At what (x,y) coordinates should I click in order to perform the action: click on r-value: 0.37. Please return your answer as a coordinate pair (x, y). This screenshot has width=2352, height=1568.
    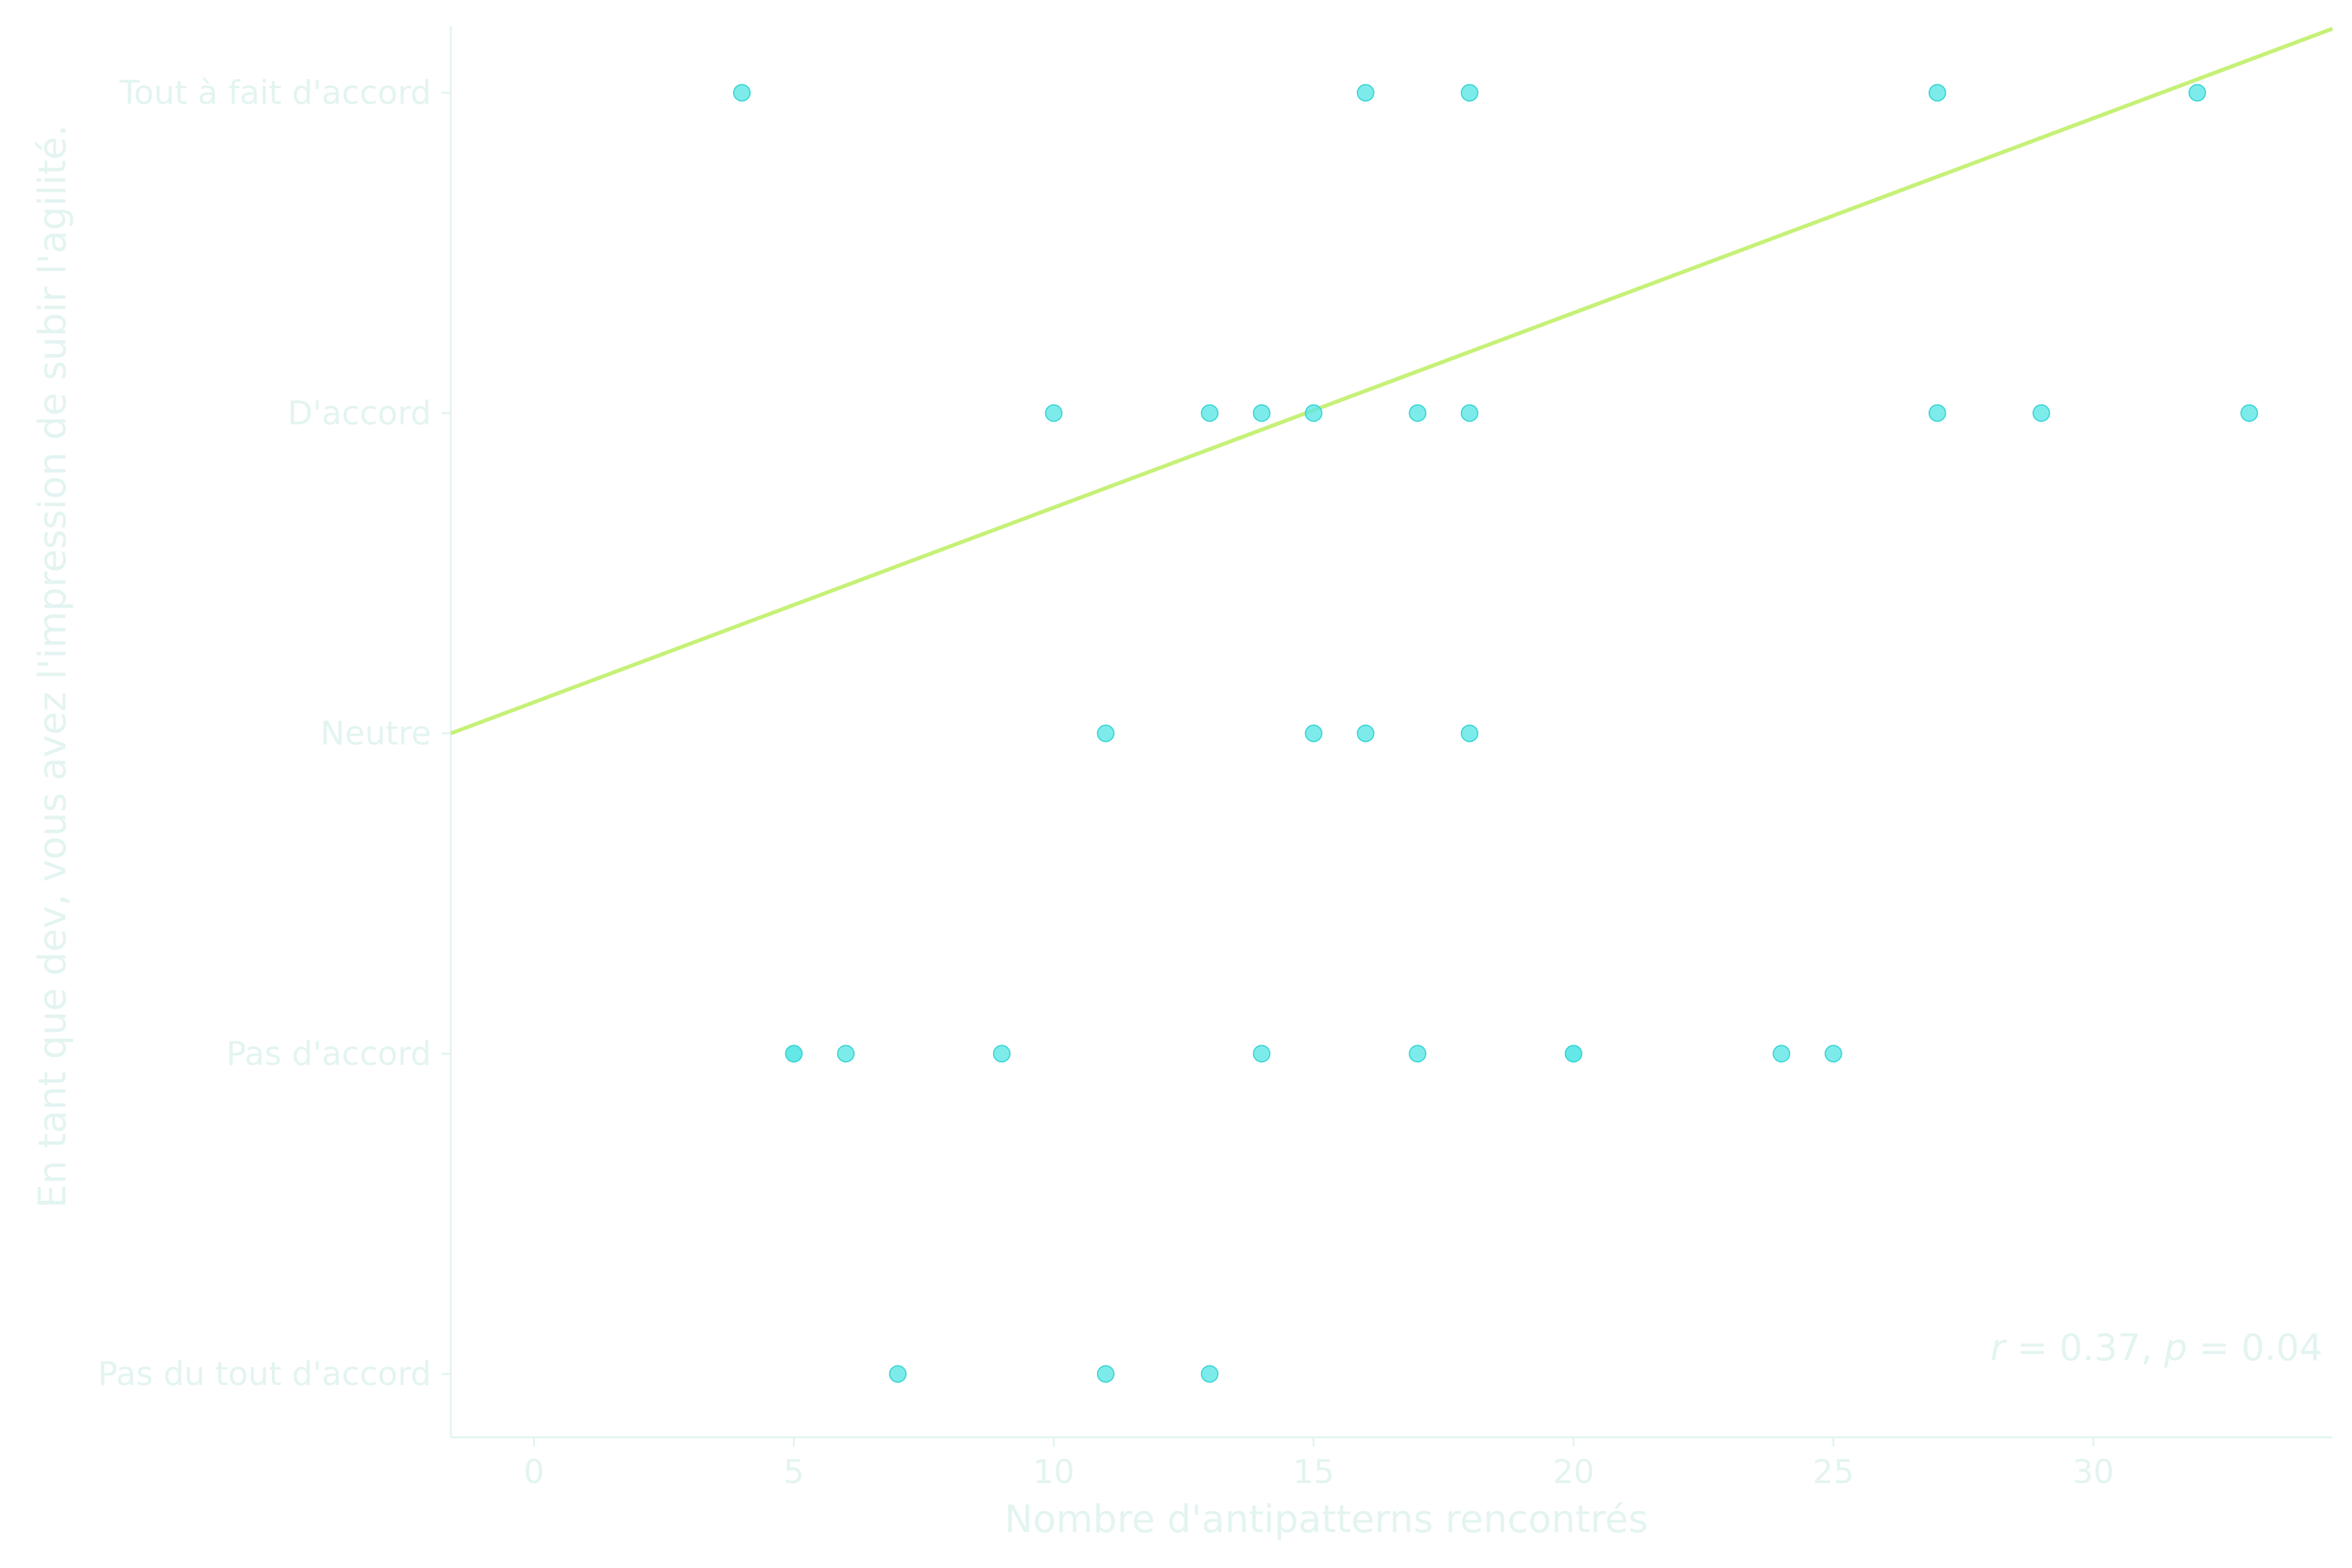
    Looking at the image, I should click on (2100, 1348).